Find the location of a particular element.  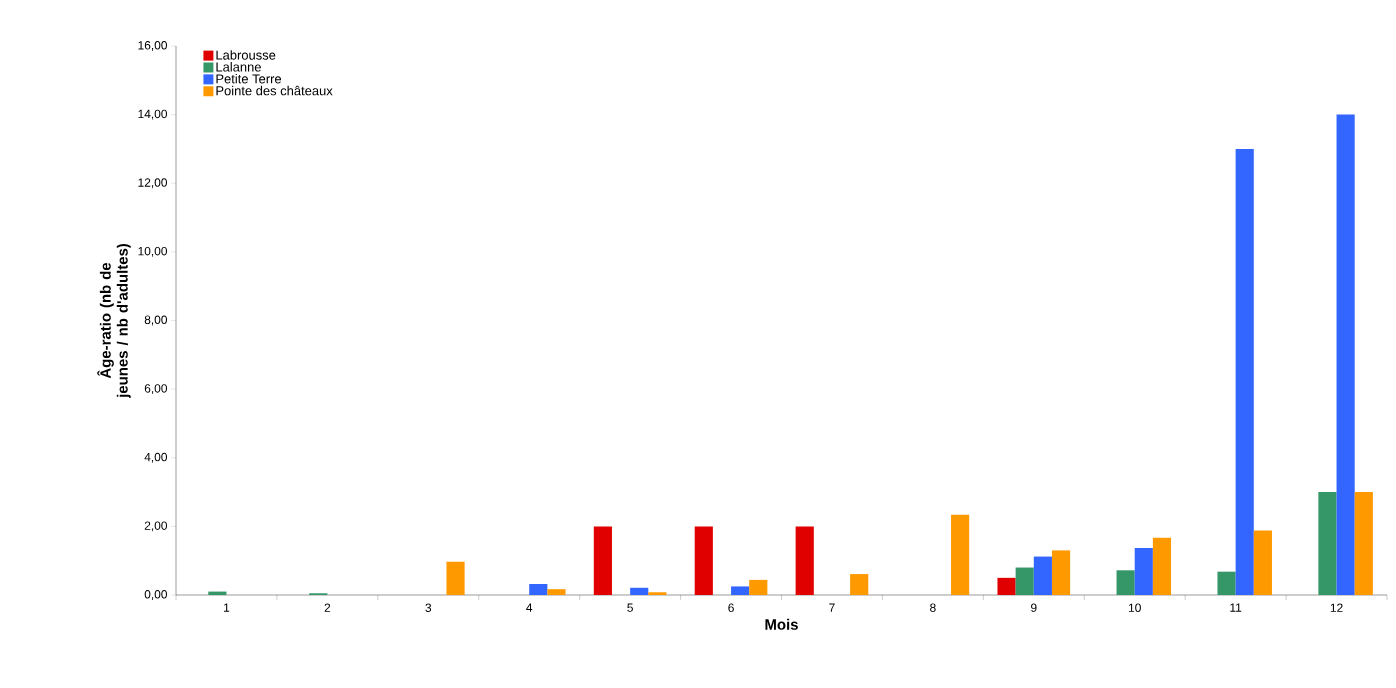

legend-label: Lalanne is located at coordinates (238, 67).